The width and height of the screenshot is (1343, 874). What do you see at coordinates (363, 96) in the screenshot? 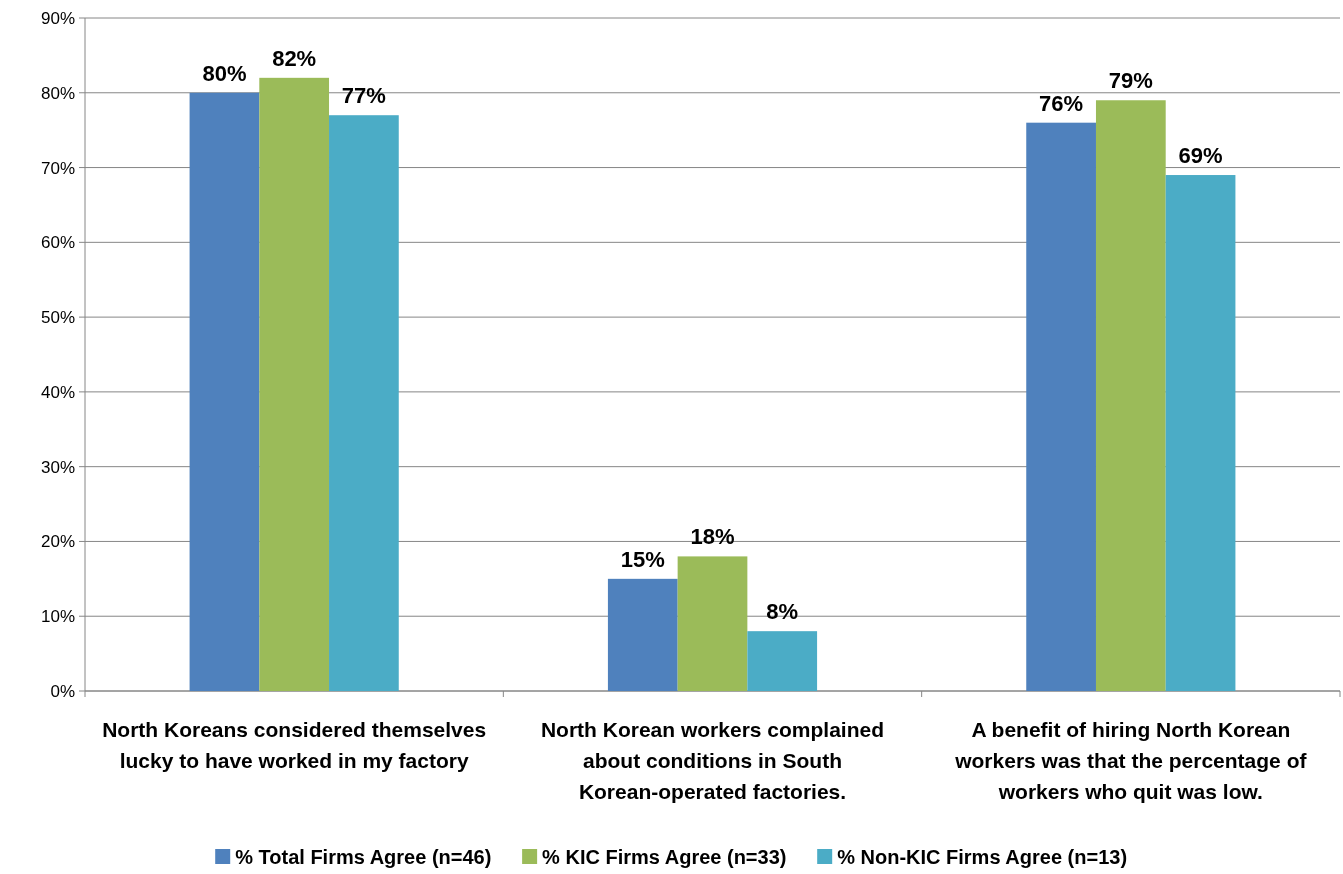
I see `data-label: 77%` at bounding box center [363, 96].